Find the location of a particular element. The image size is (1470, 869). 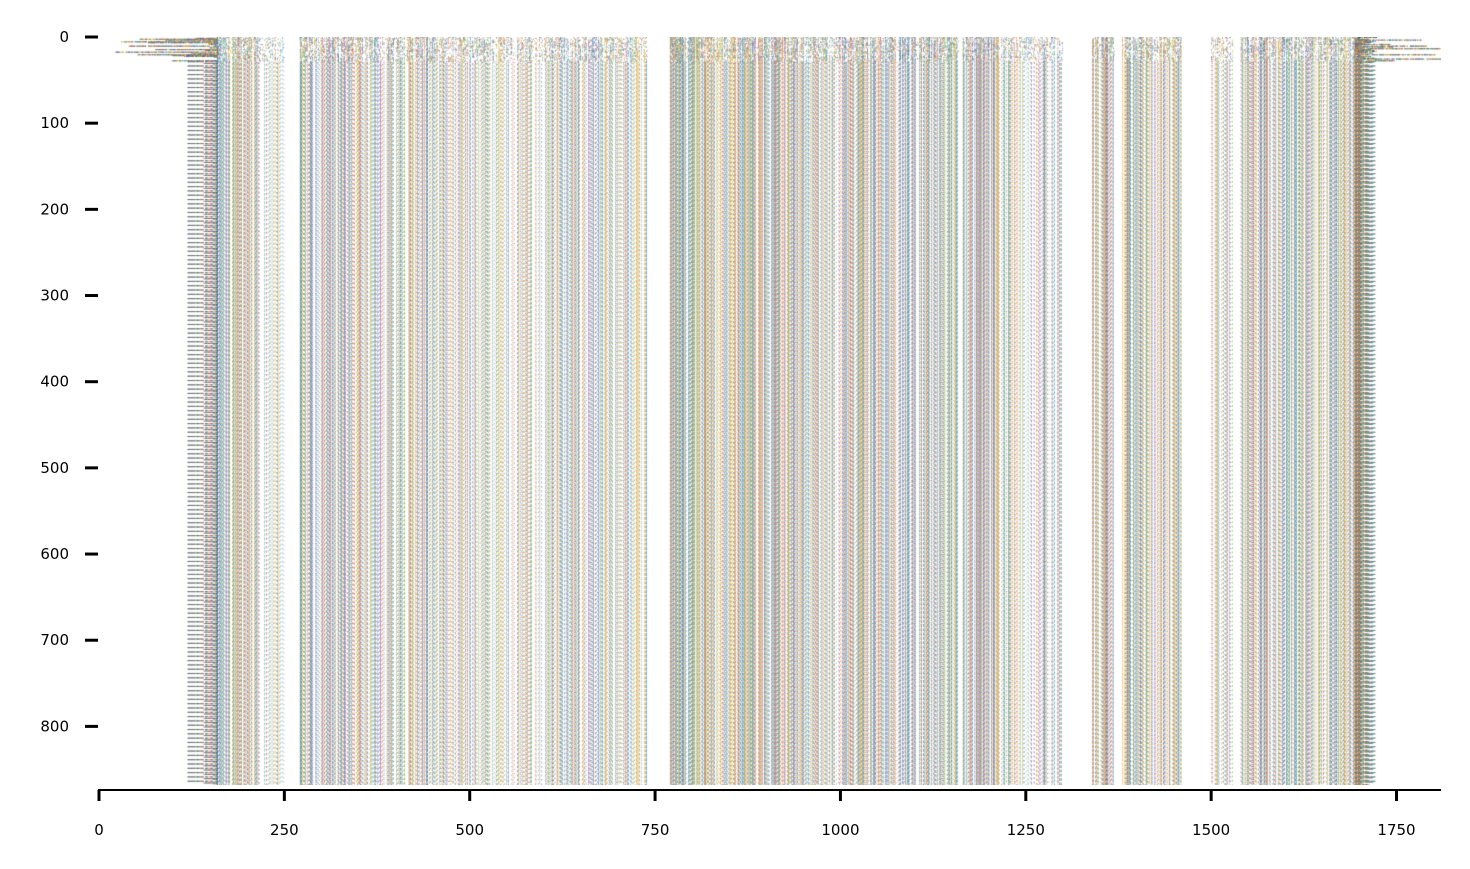

y-tick-label: 400 is located at coordinates (54, 382).